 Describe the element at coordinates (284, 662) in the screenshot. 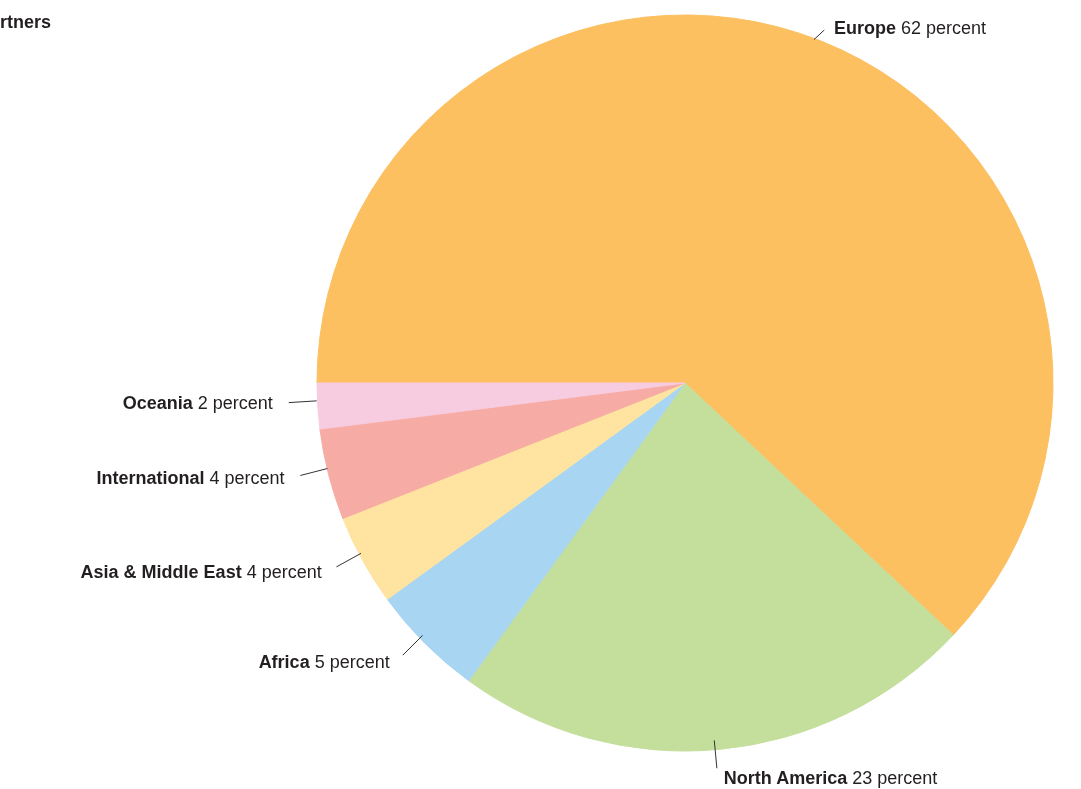

I see `slice-label: Africa` at that location.